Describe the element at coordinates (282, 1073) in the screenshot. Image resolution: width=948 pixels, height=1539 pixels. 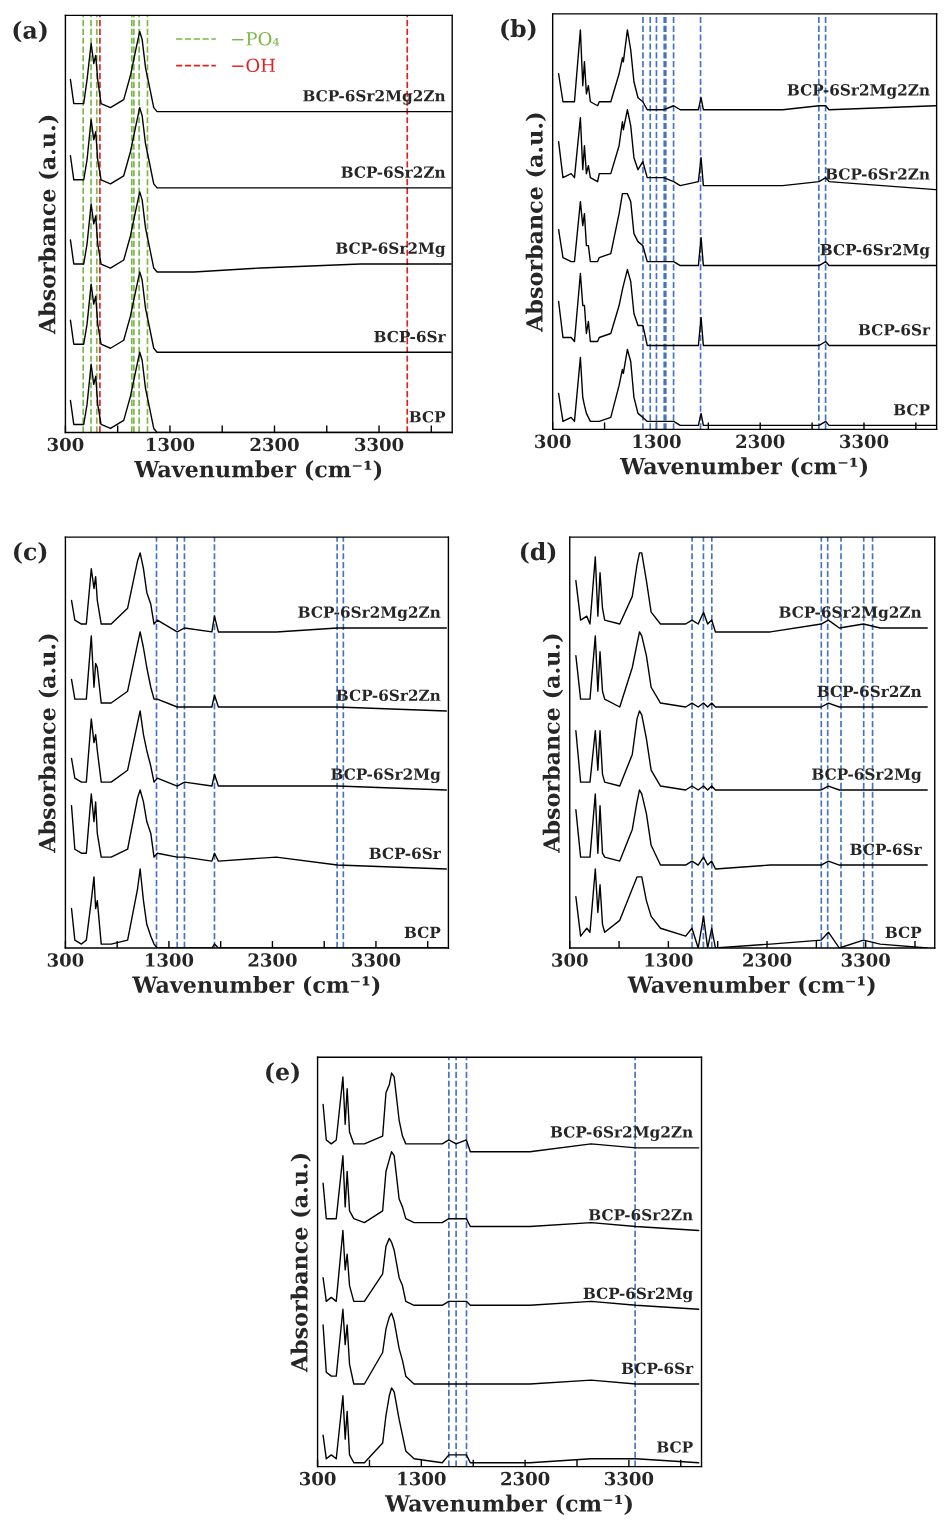
I see `chart-title: (e)` at that location.